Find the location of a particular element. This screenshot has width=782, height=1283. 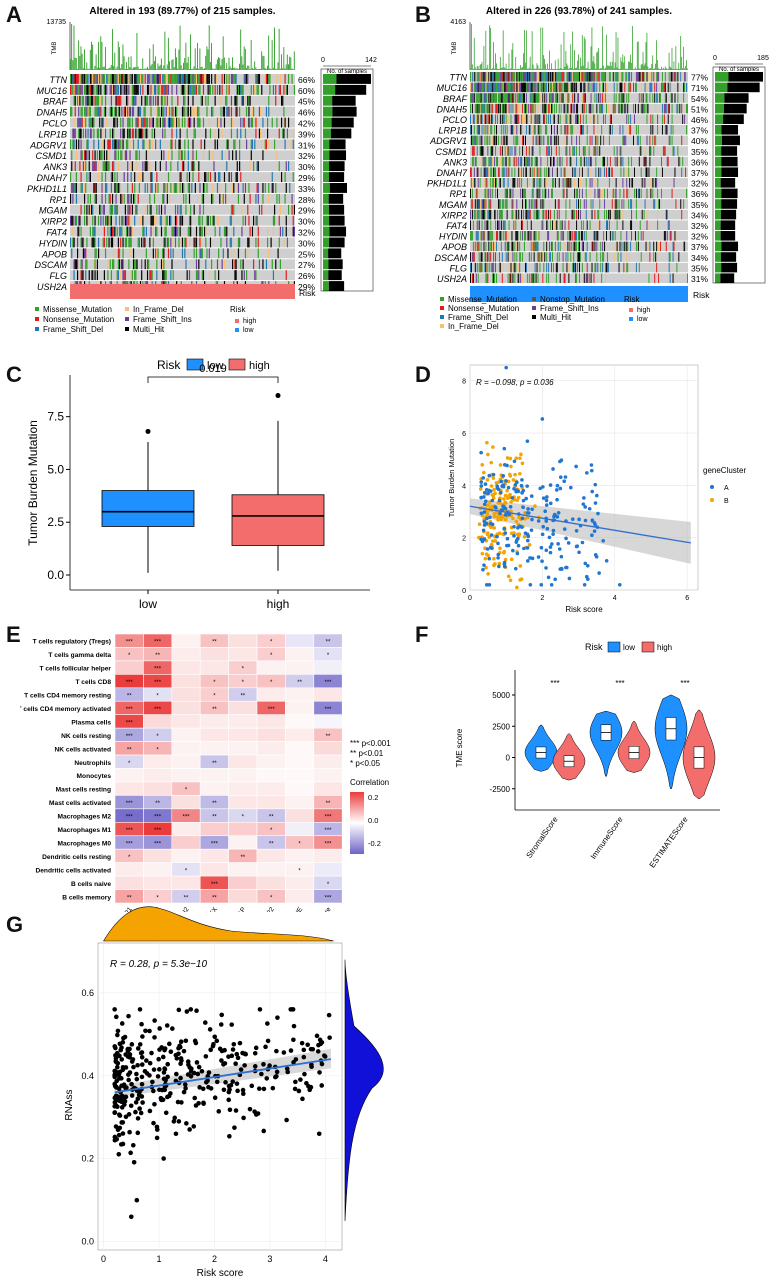

y-axis-label: Tumor Burden Mutation is located at coordinates (451, 478).